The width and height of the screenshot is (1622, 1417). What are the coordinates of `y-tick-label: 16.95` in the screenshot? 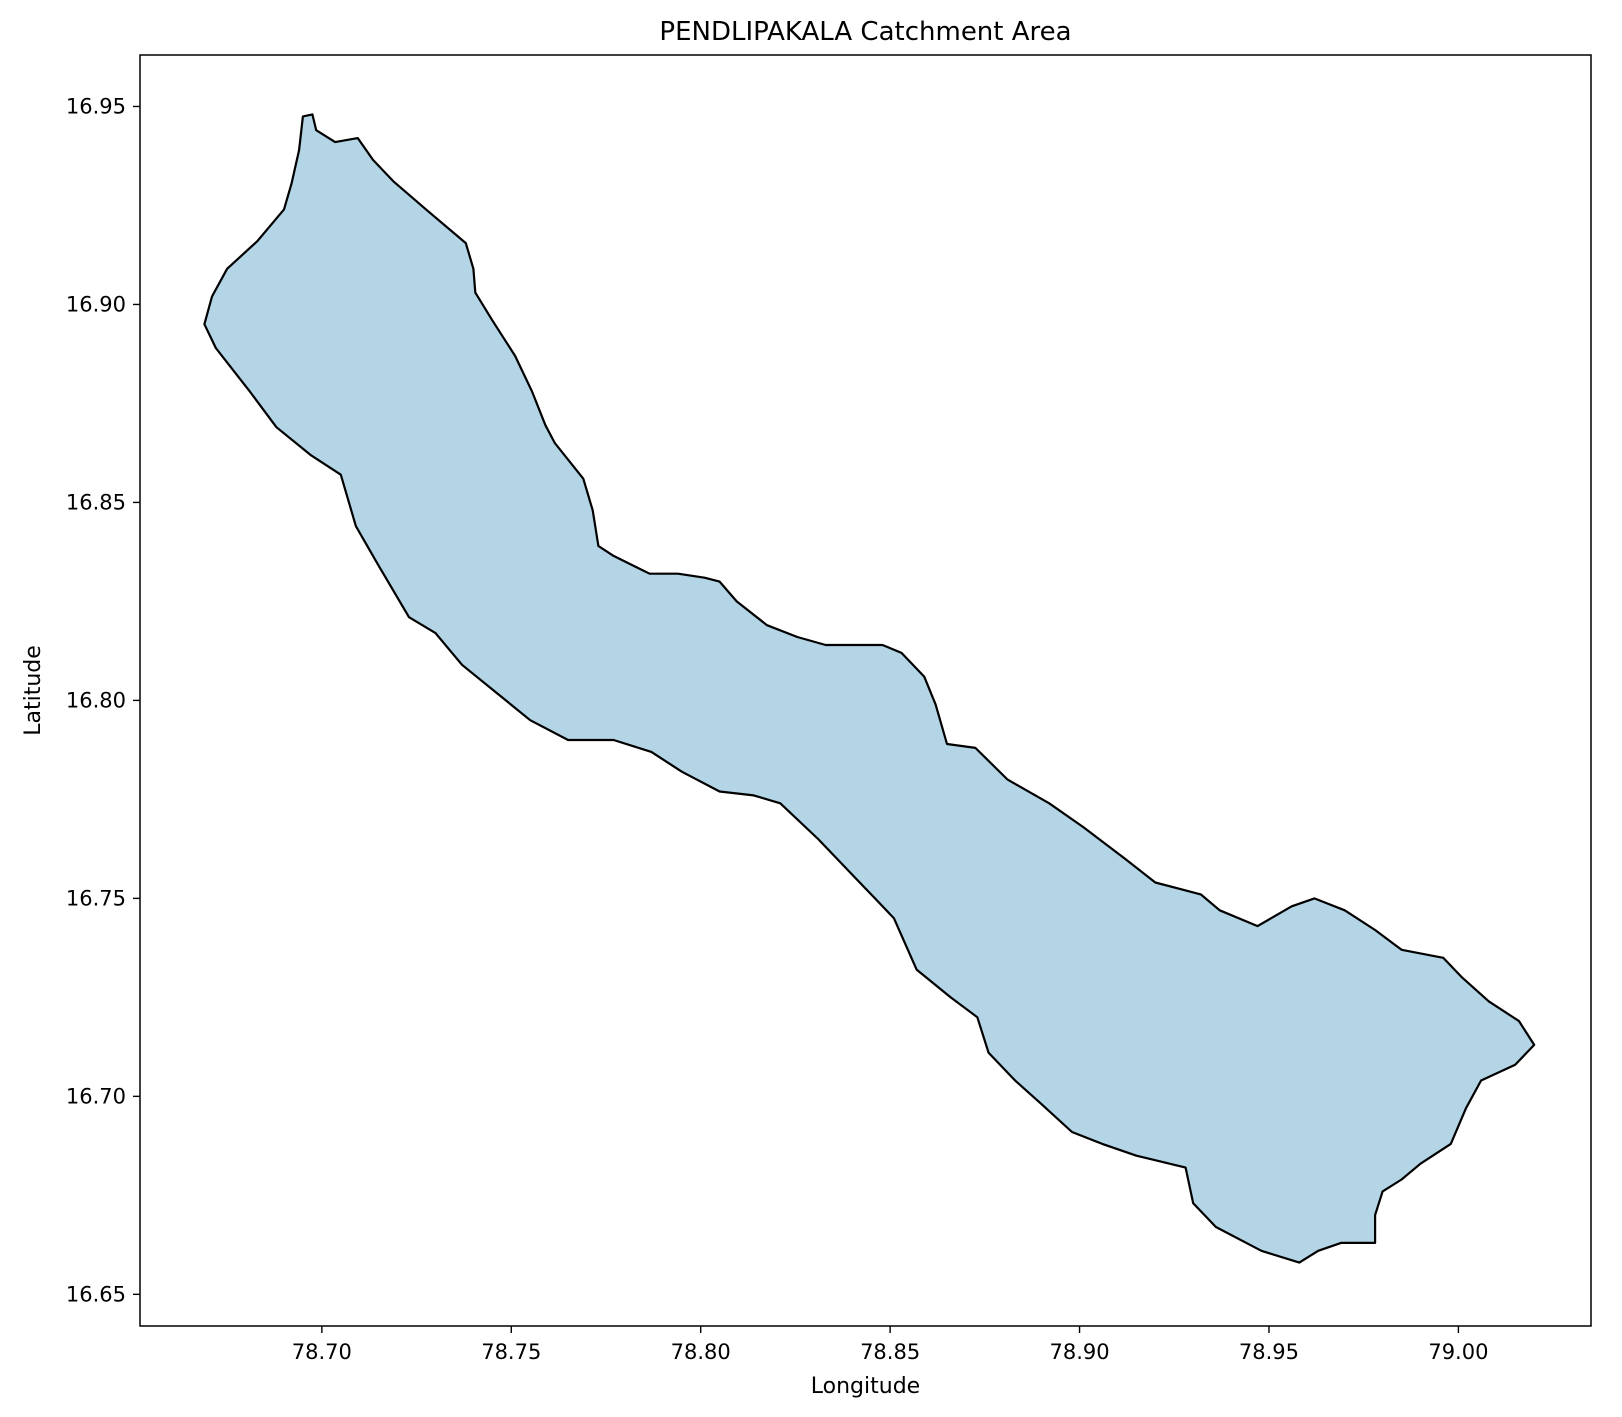 It's located at (96, 106).